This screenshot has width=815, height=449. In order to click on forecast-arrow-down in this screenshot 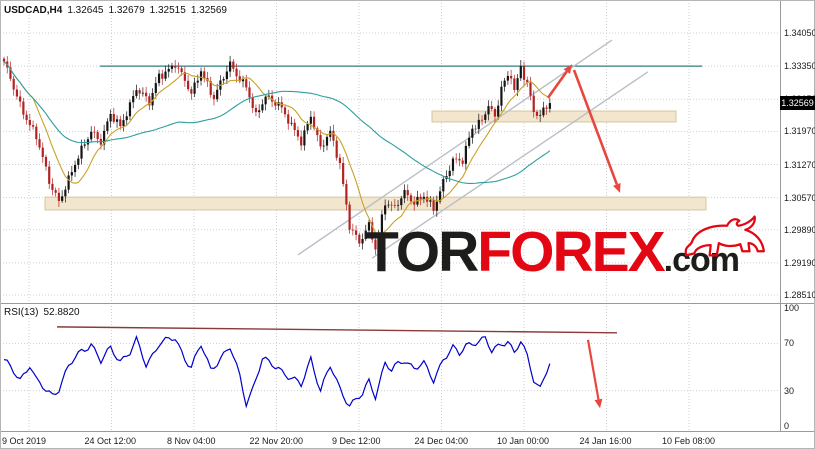, I will do `click(596, 131)`.